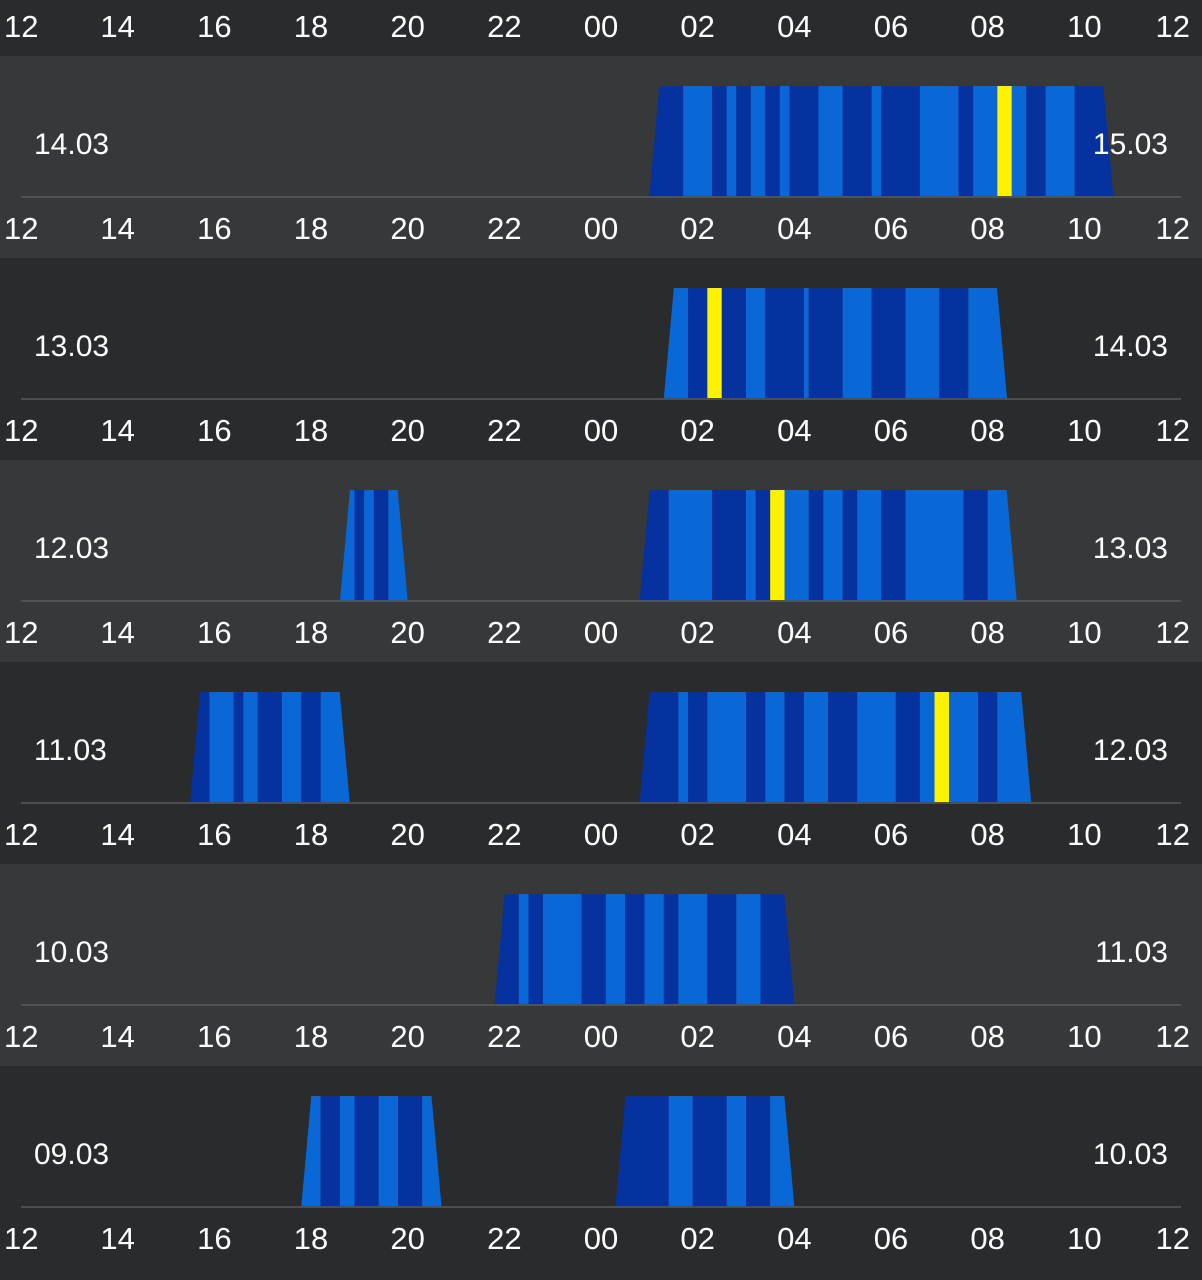  I want to click on end-date-label: 14.03, so click(1130, 346).